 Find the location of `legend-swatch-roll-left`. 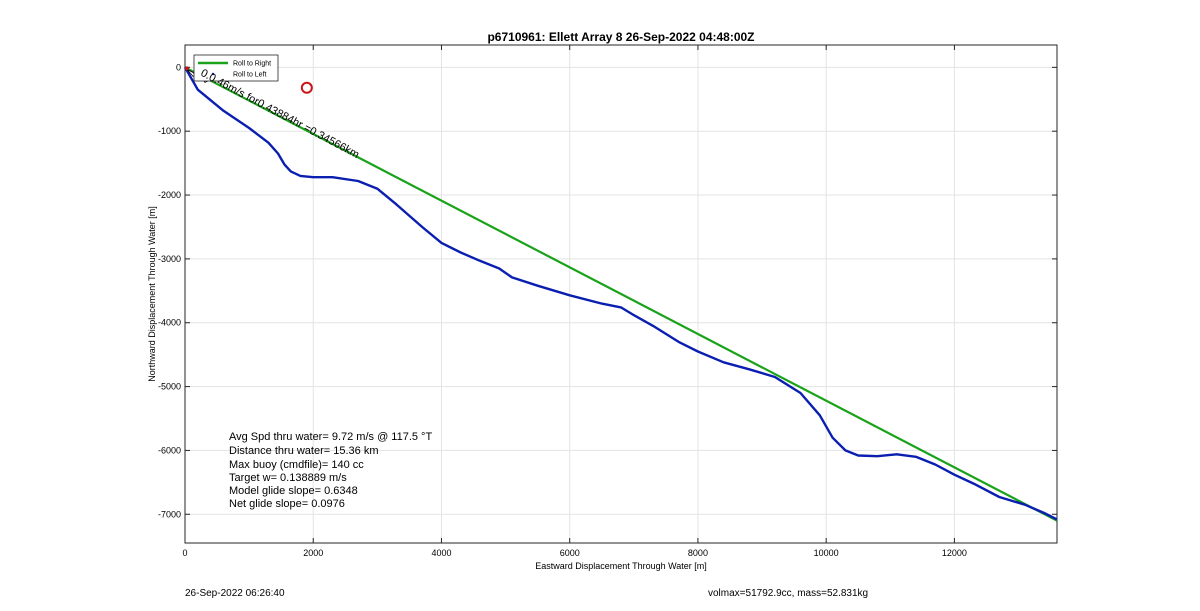

legend-swatch-roll-left is located at coordinates (213, 74).